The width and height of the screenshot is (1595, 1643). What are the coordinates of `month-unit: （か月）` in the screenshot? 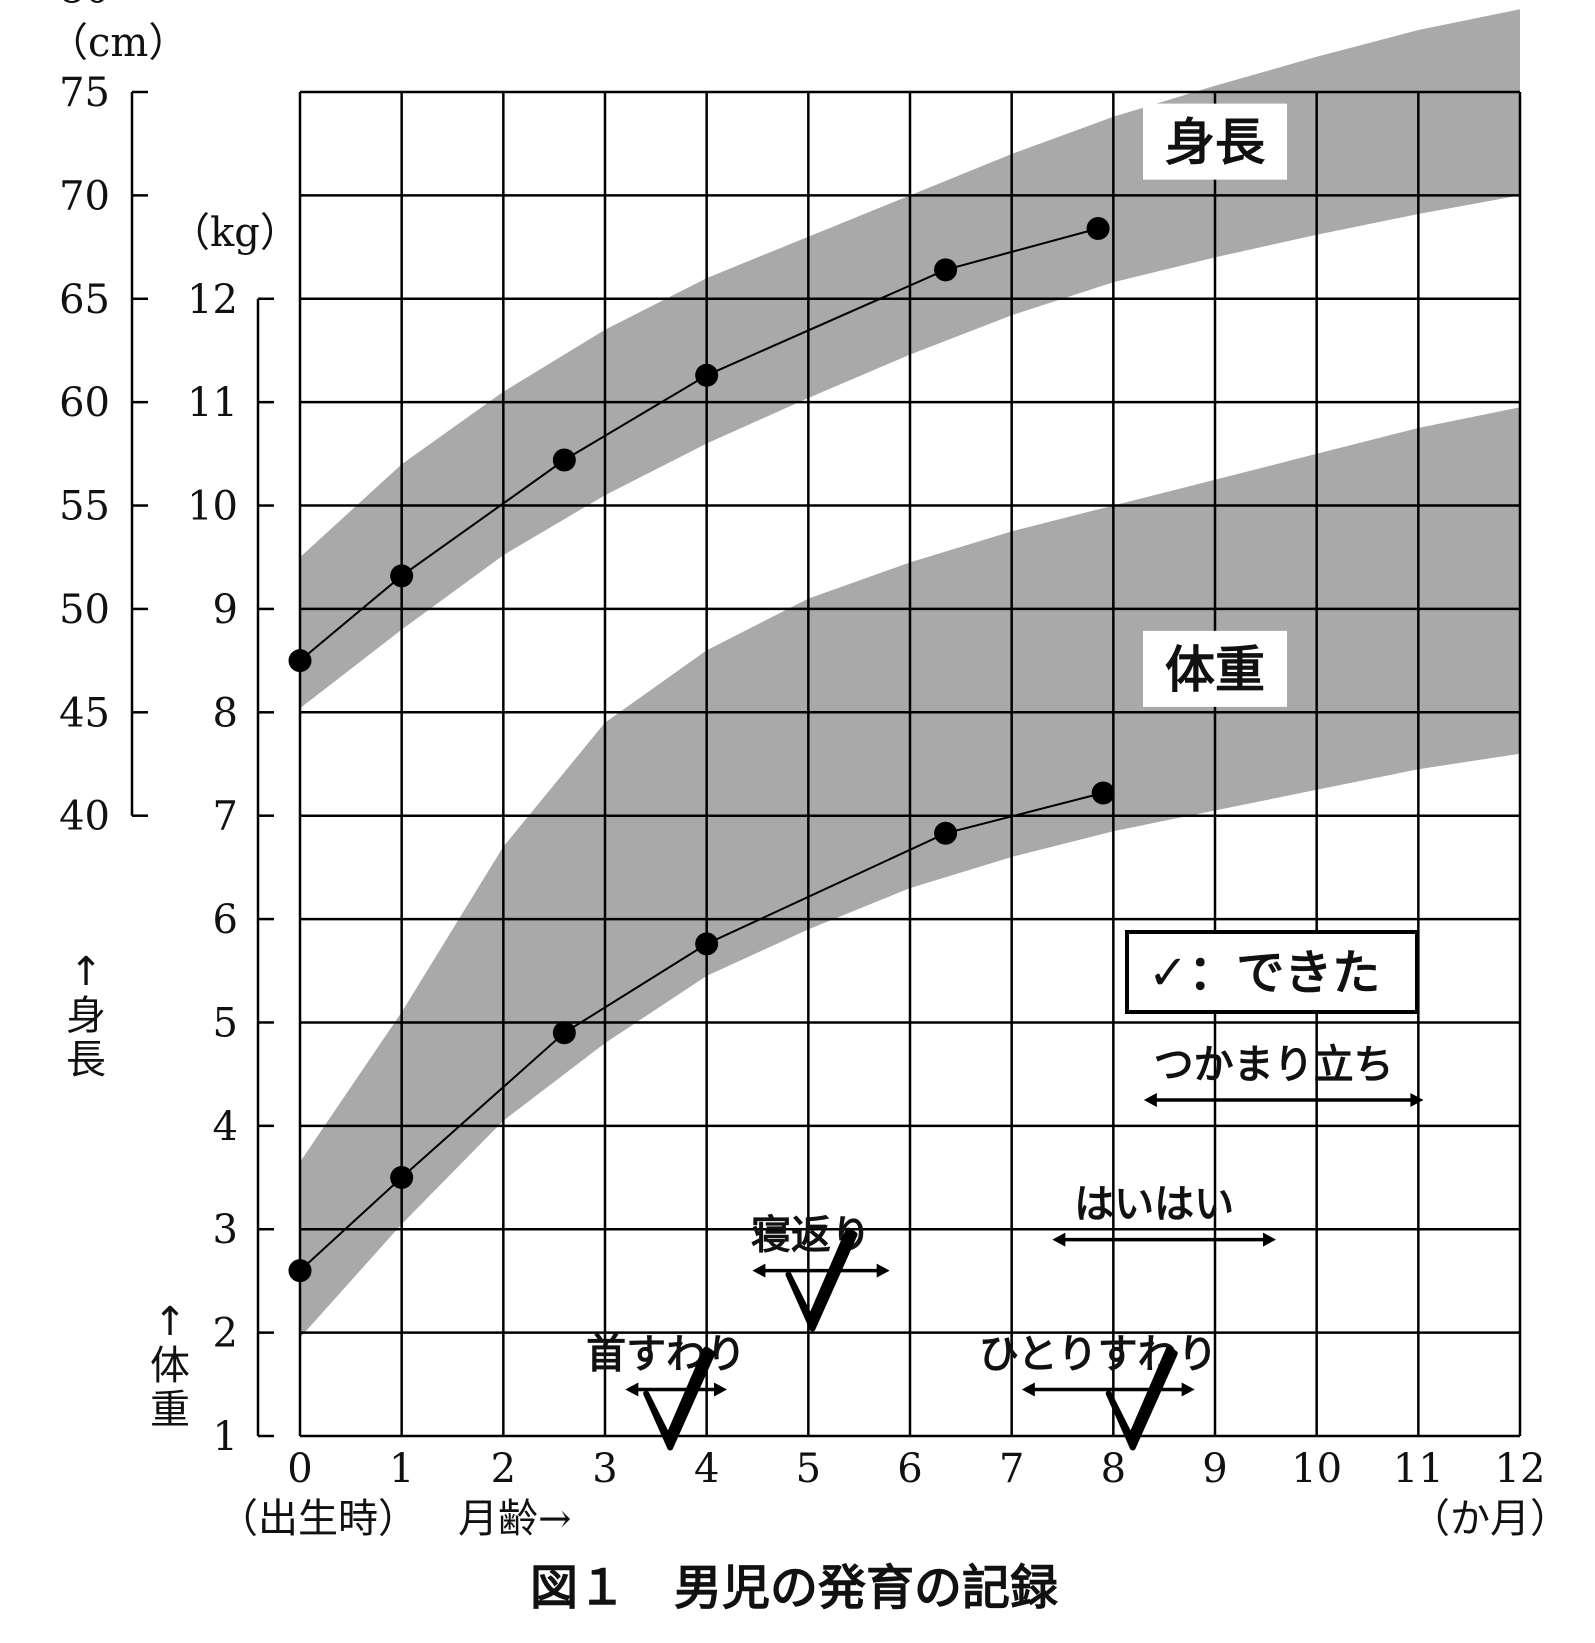 It's located at (1490, 1519).